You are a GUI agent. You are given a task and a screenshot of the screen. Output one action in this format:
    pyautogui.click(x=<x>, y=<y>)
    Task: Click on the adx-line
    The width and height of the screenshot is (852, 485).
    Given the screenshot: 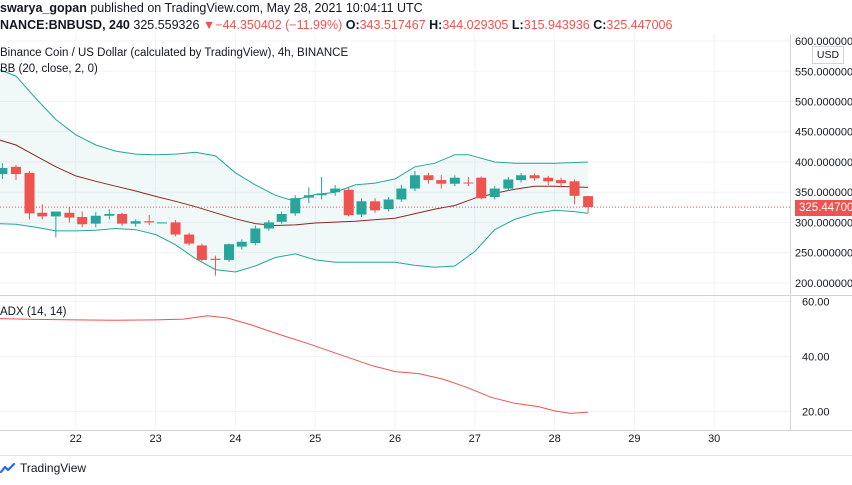 What is the action you would take?
    pyautogui.click(x=294, y=364)
    